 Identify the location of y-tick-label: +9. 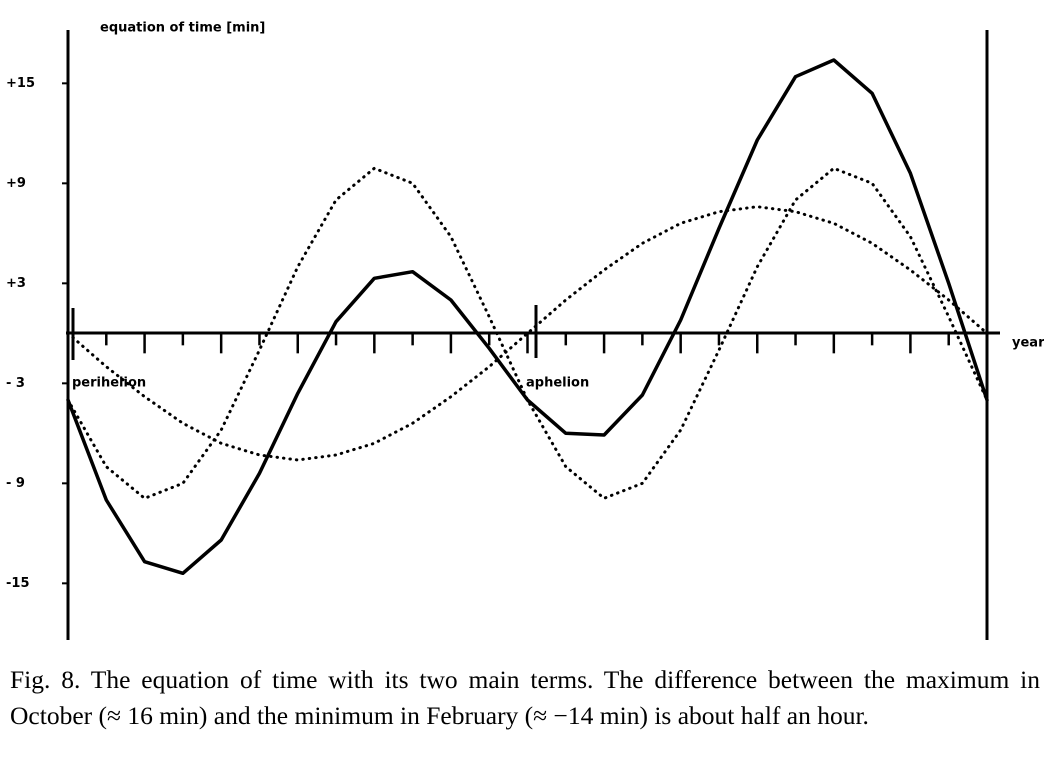
(16, 183).